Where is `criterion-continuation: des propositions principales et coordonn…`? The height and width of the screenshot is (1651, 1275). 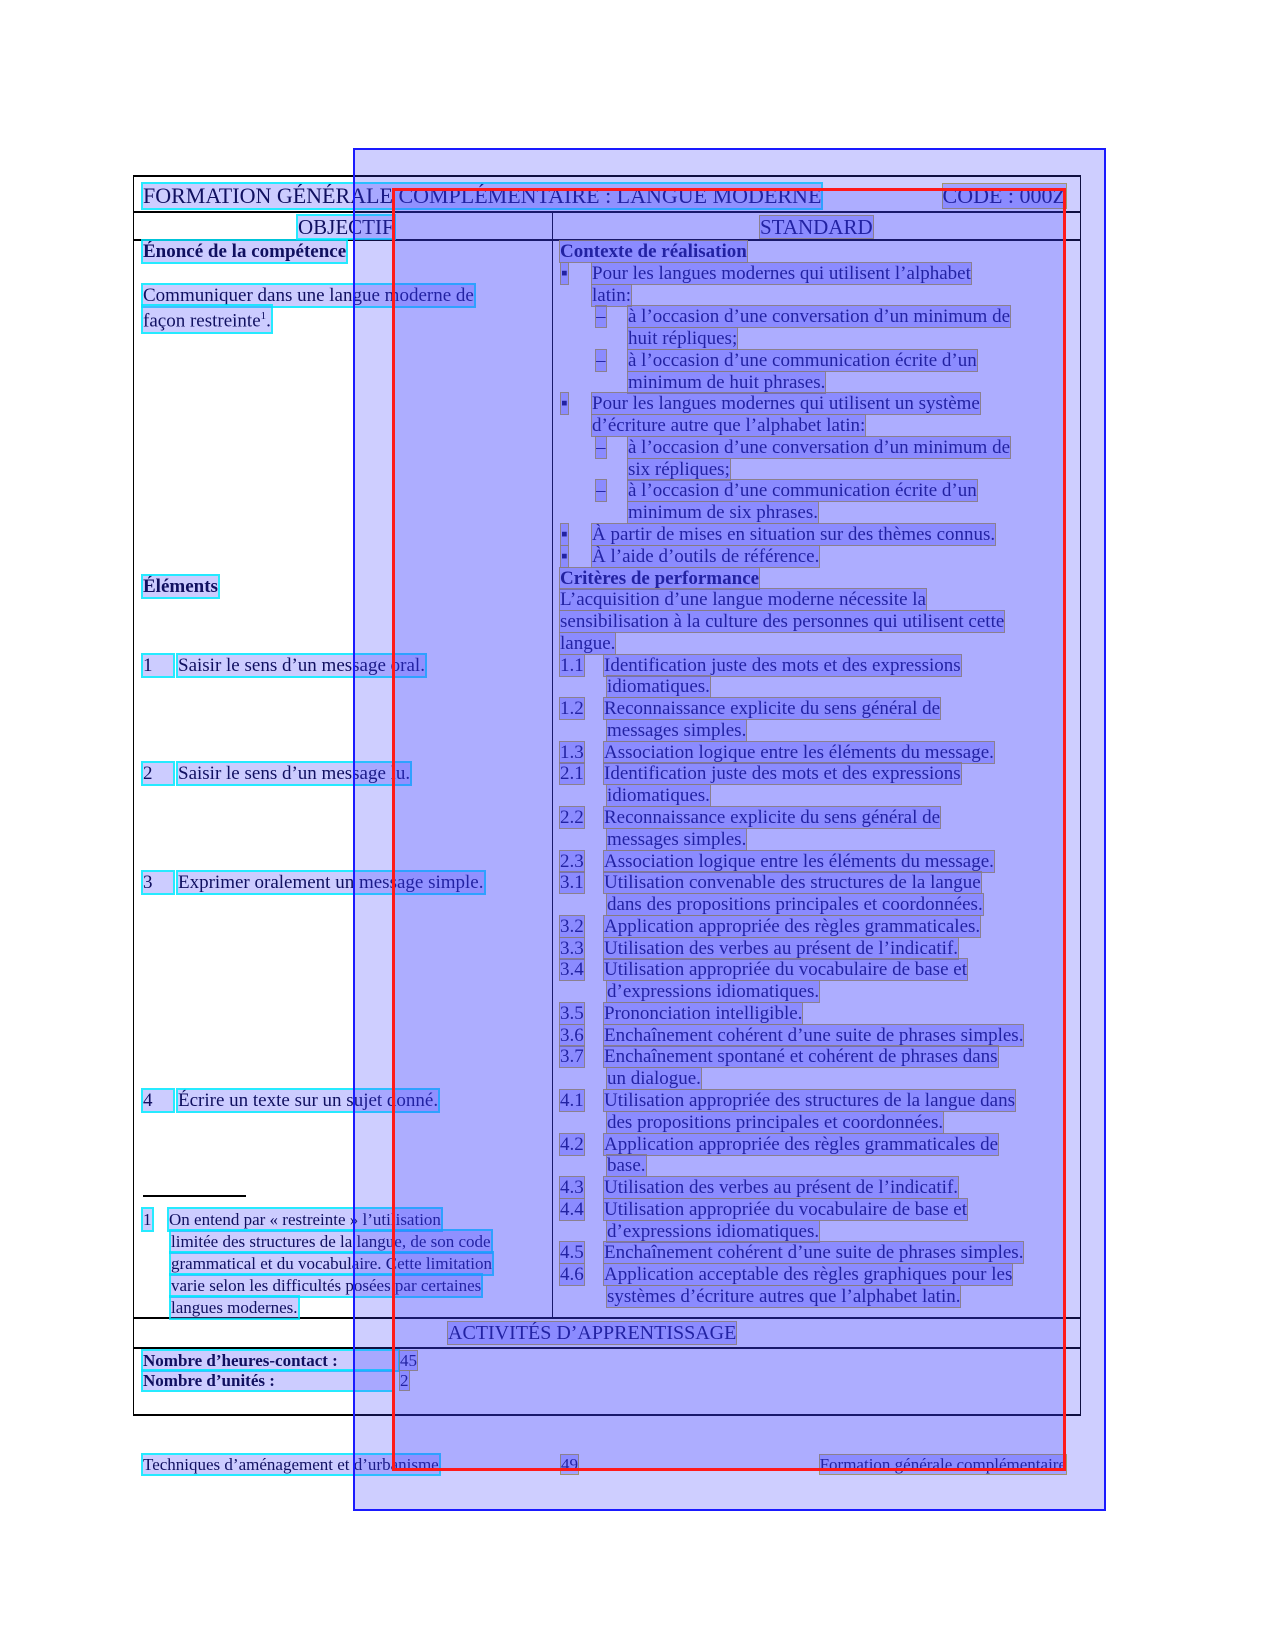
criterion-continuation: des propositions principales et coordonn… is located at coordinates (775, 1122).